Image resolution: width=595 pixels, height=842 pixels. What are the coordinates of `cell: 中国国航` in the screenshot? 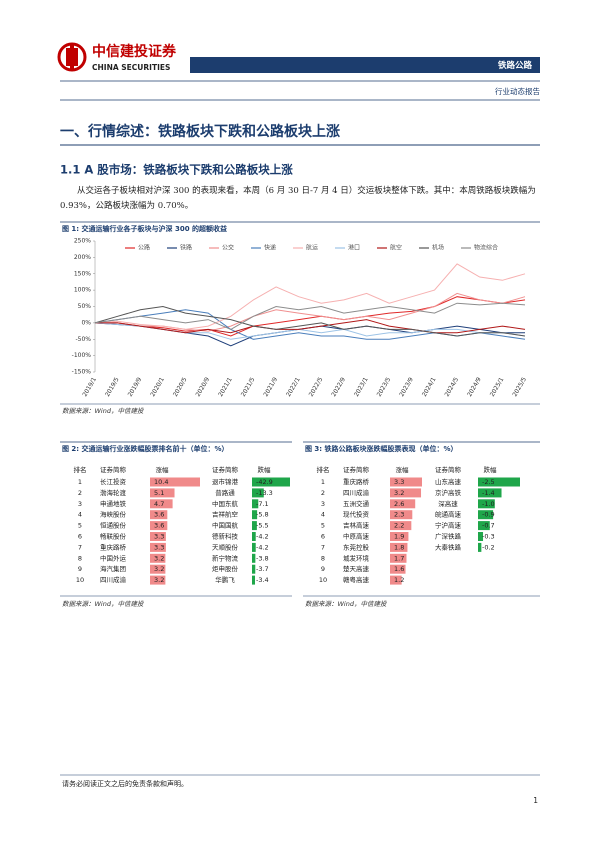 It's located at (225, 525).